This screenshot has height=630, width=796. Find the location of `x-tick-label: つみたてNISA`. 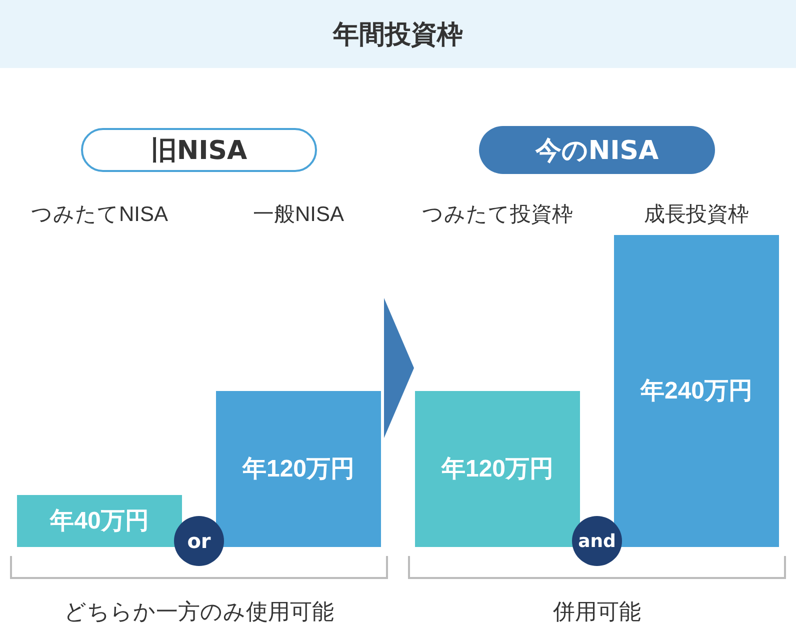

x-tick-label: つみたてNISA is located at coordinates (99, 214).